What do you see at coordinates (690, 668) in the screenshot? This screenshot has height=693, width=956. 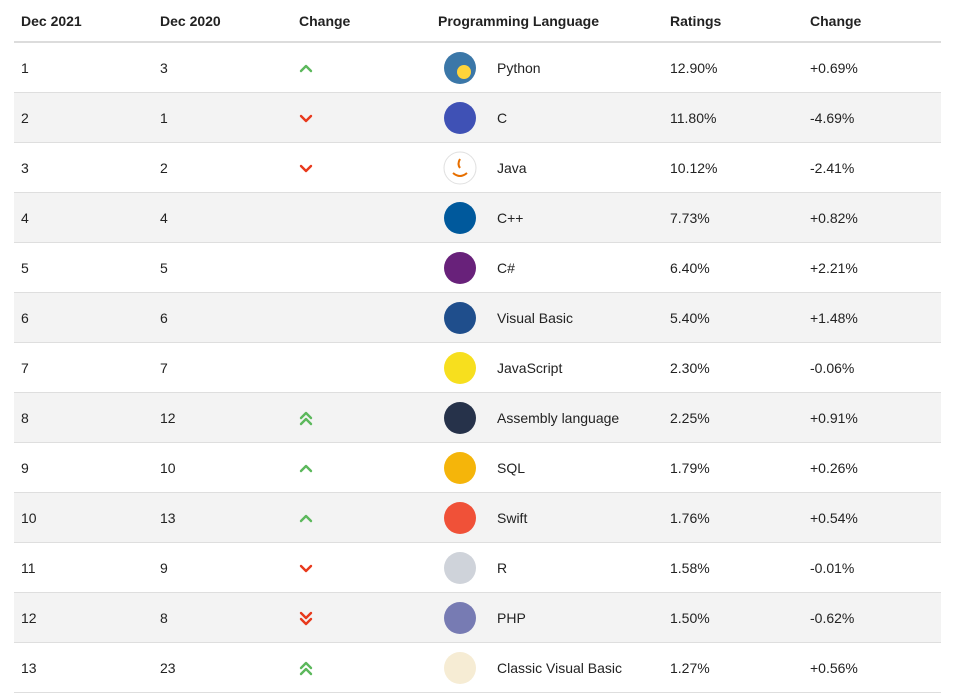 I see `rating: 1.27%` at bounding box center [690, 668].